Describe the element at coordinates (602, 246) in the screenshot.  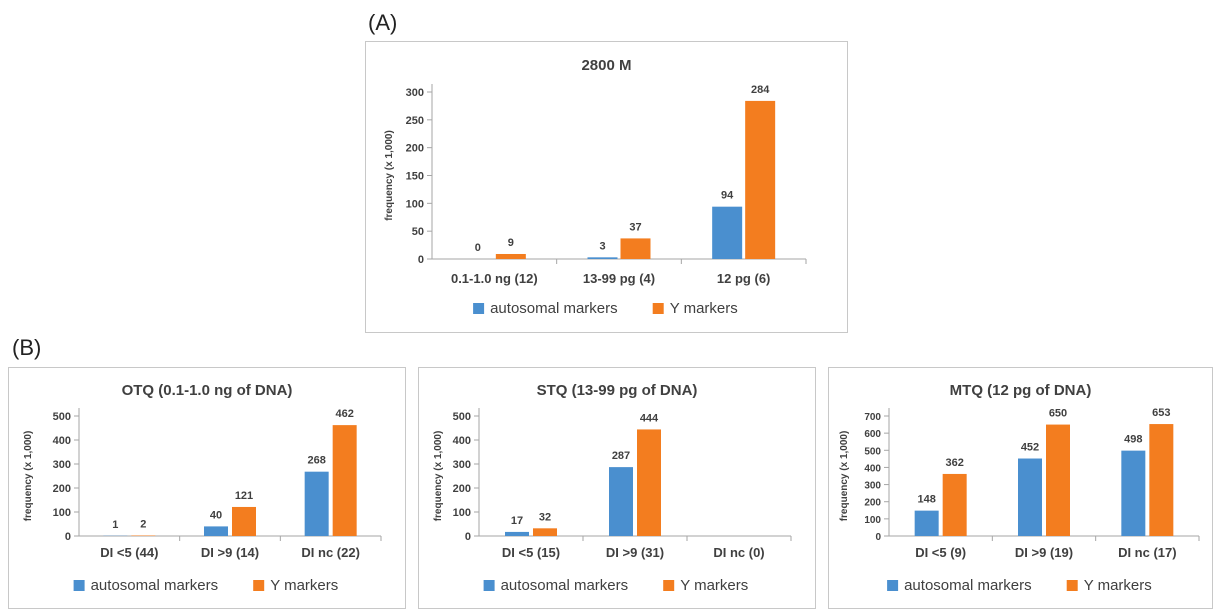
I see `data-label: 3` at that location.